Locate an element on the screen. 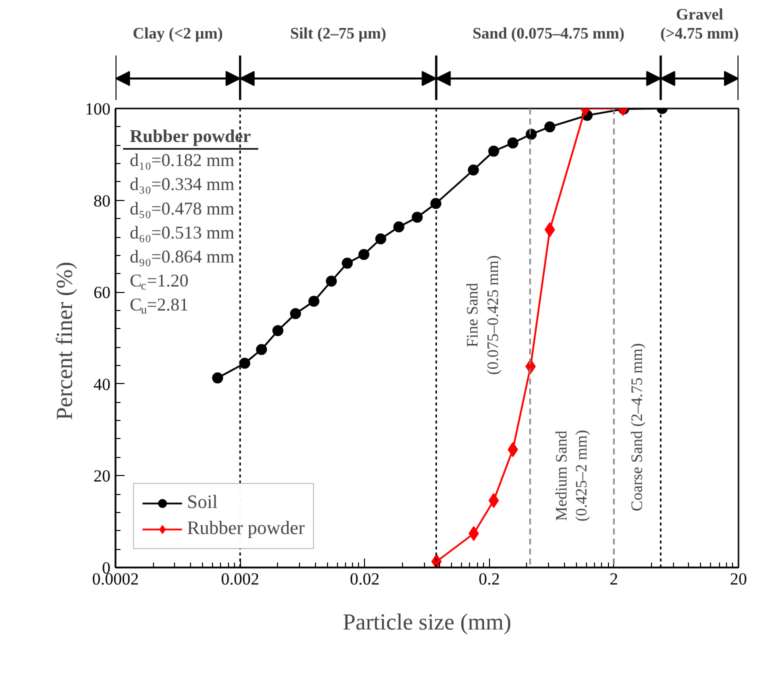 This screenshot has width=768, height=677. annotation: Fine Sand (0.075–0.425 mm) is located at coordinates (483, 315).